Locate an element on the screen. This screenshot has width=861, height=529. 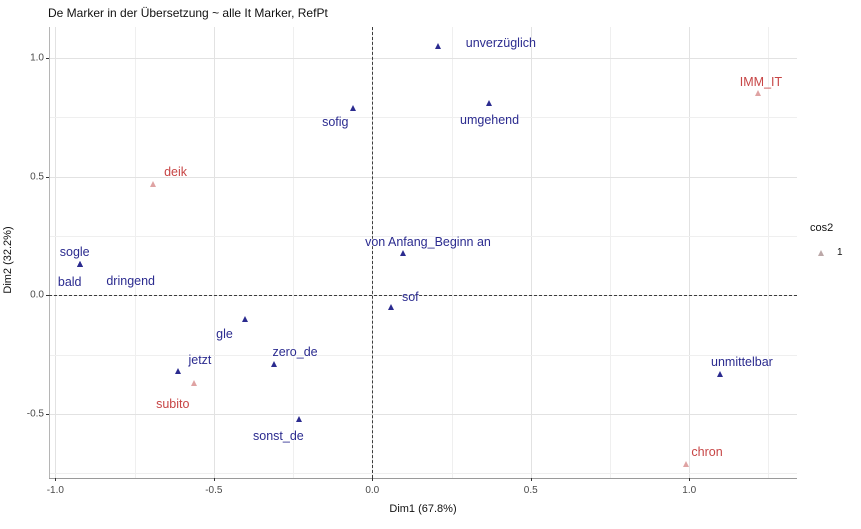
x-tick-label: -0.5 is located at coordinates (214, 490).